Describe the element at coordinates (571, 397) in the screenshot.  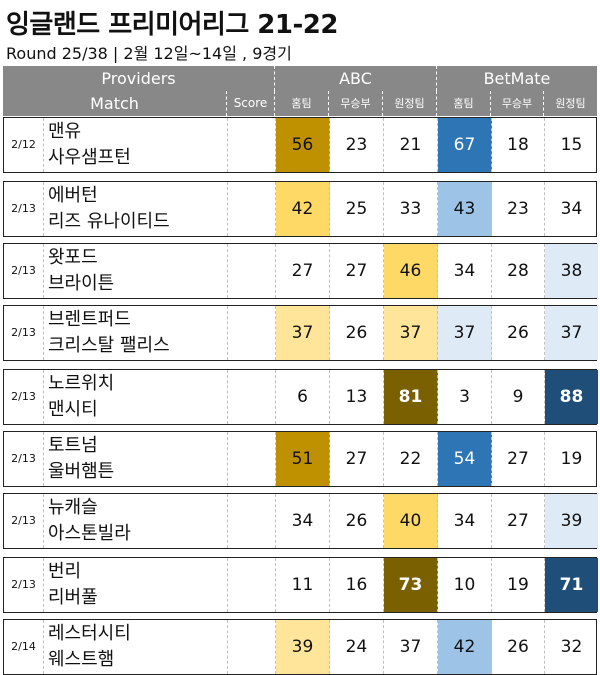
I see `bet-away-value: 88` at that location.